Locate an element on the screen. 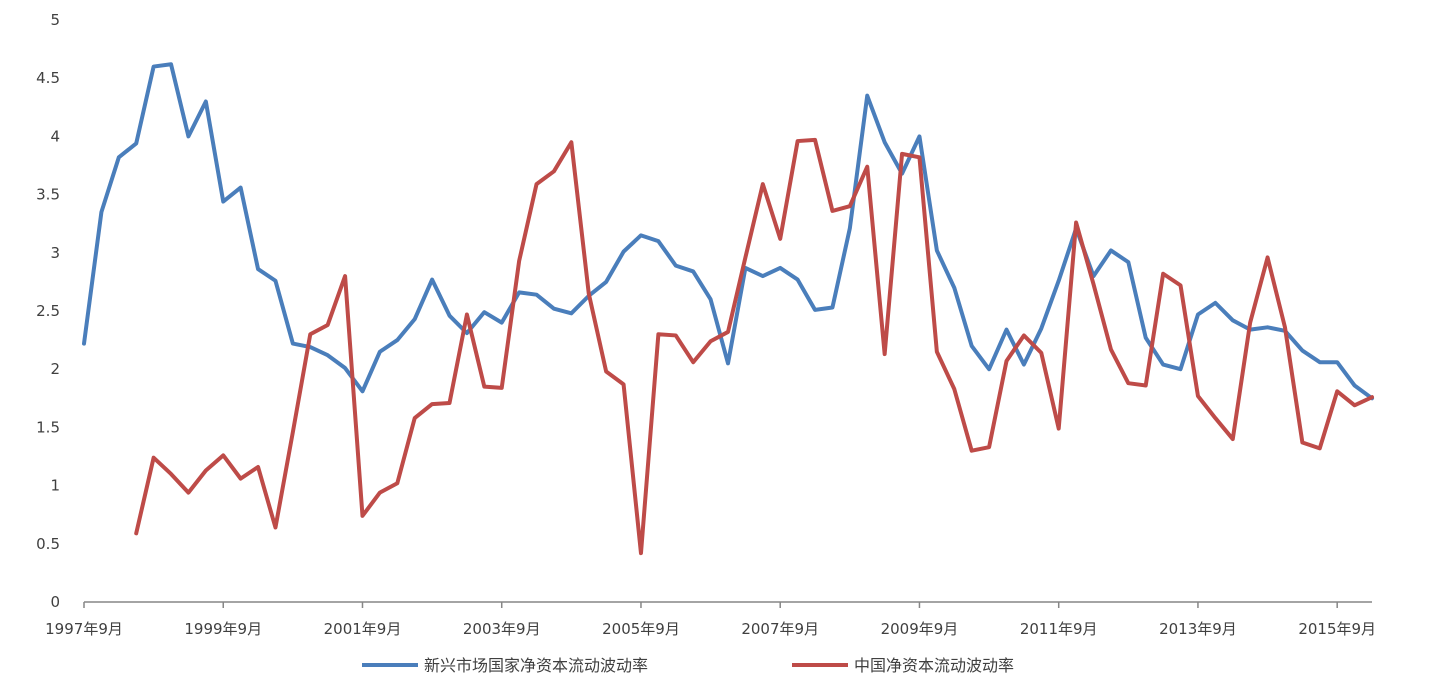 The width and height of the screenshot is (1452, 700). legend-label-emerging: 新兴市场国家净资本流动波动率 is located at coordinates (536, 665).